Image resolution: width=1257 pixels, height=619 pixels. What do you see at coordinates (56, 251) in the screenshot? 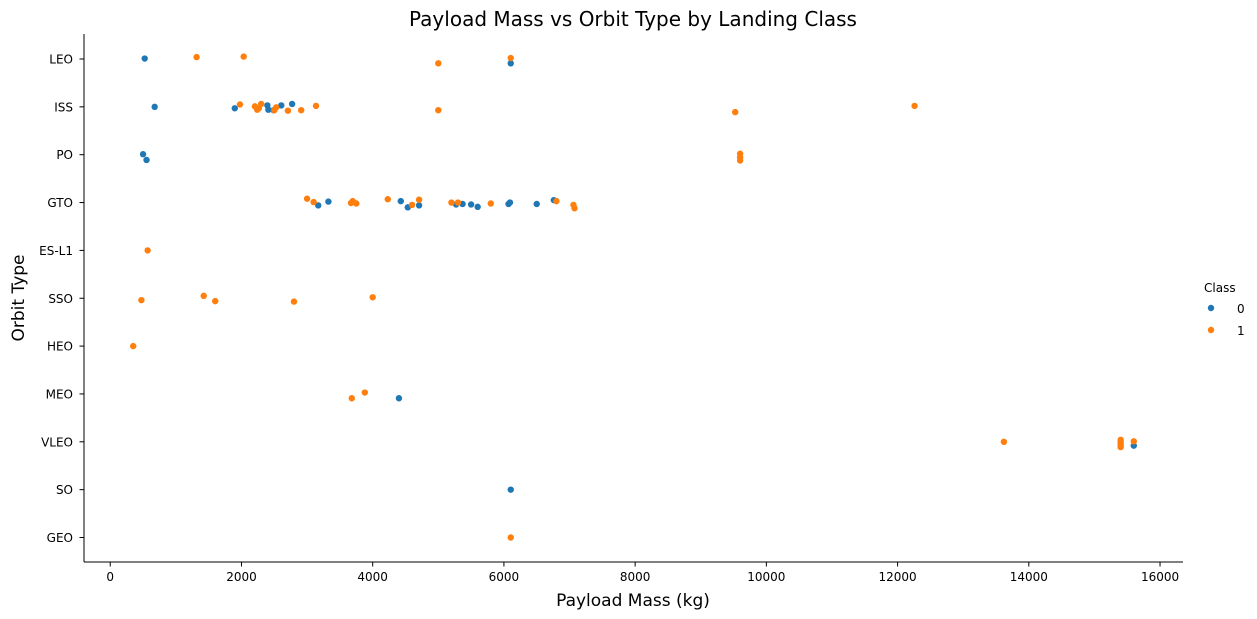
I see `y-tick-label-es-l1: ES-L1` at bounding box center [56, 251].